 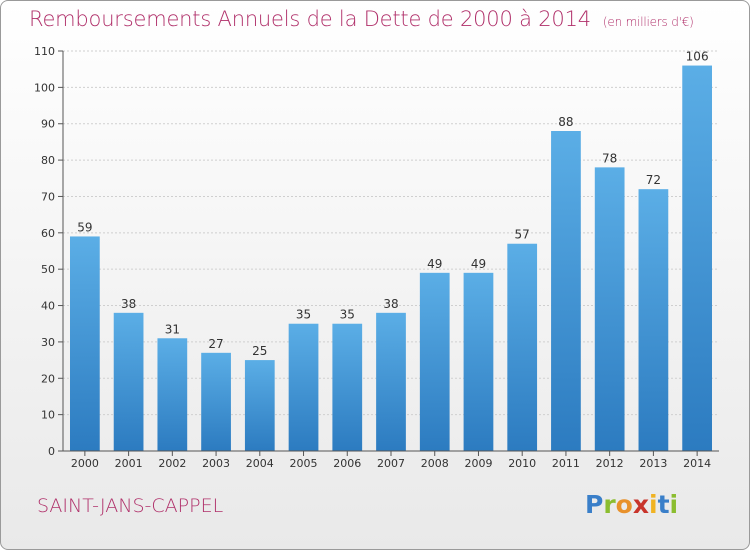 What do you see at coordinates (44, 51) in the screenshot?
I see `y-tick-label: 110` at bounding box center [44, 51].